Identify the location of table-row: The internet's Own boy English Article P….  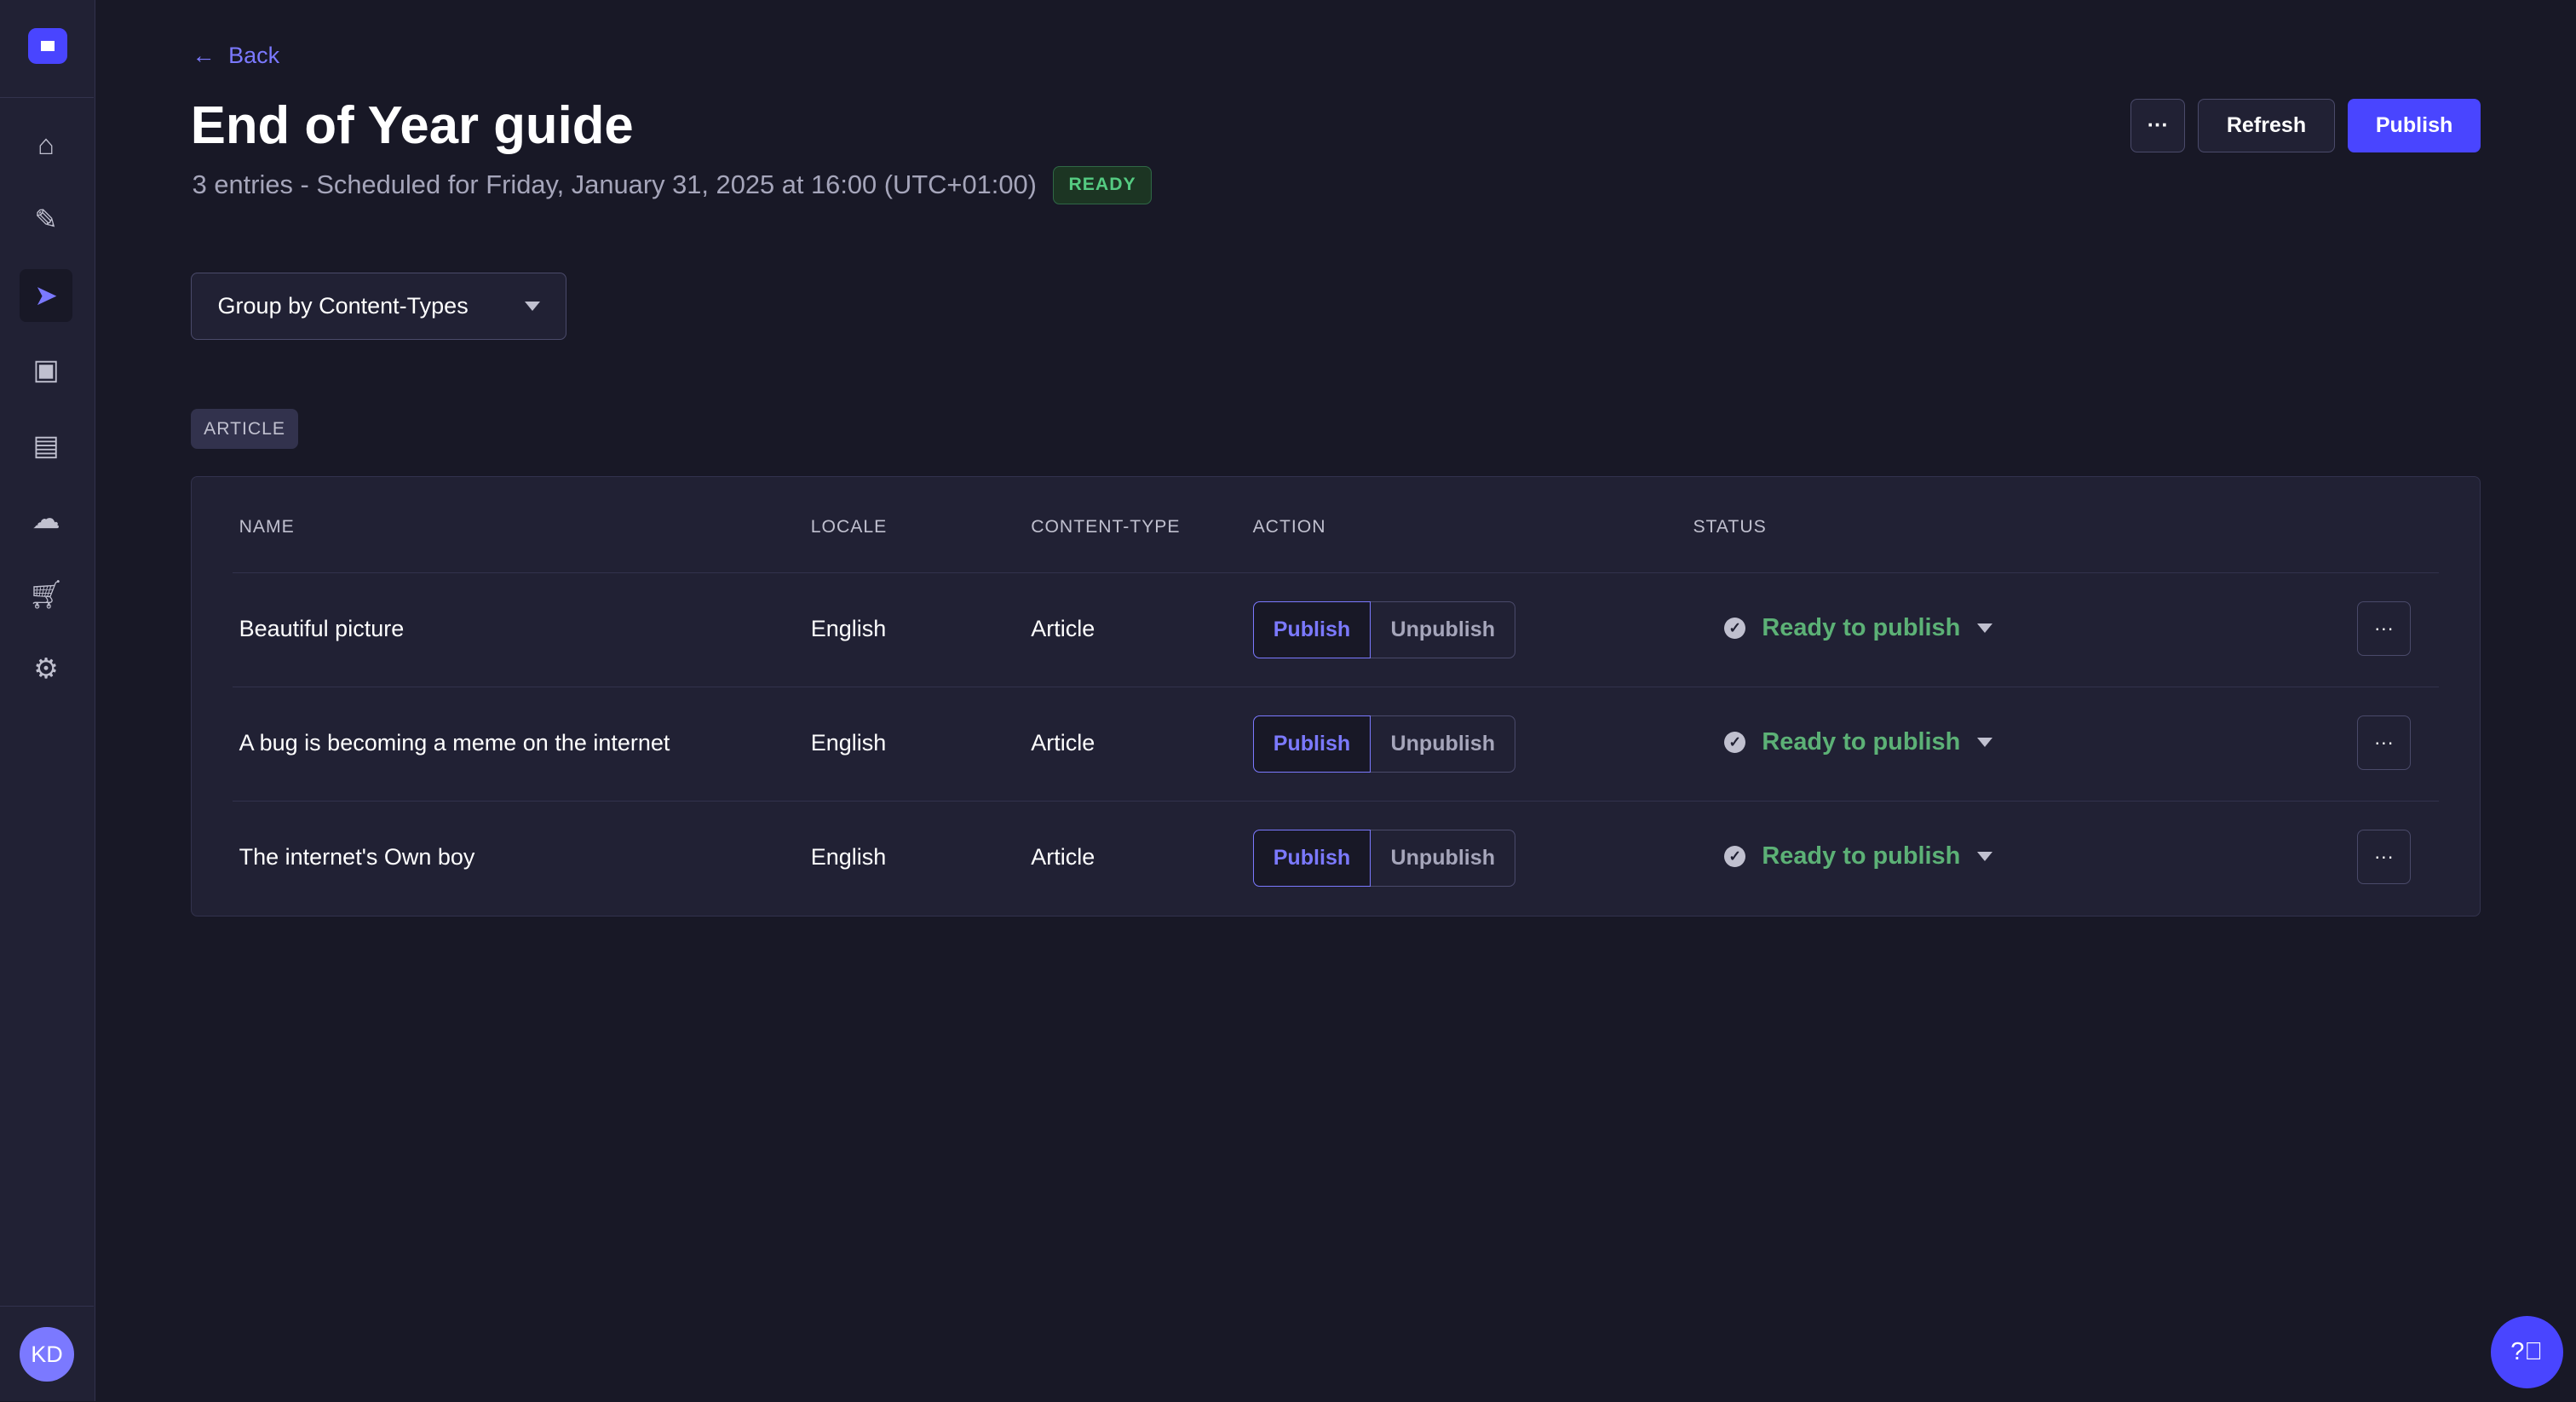
(1336, 857).